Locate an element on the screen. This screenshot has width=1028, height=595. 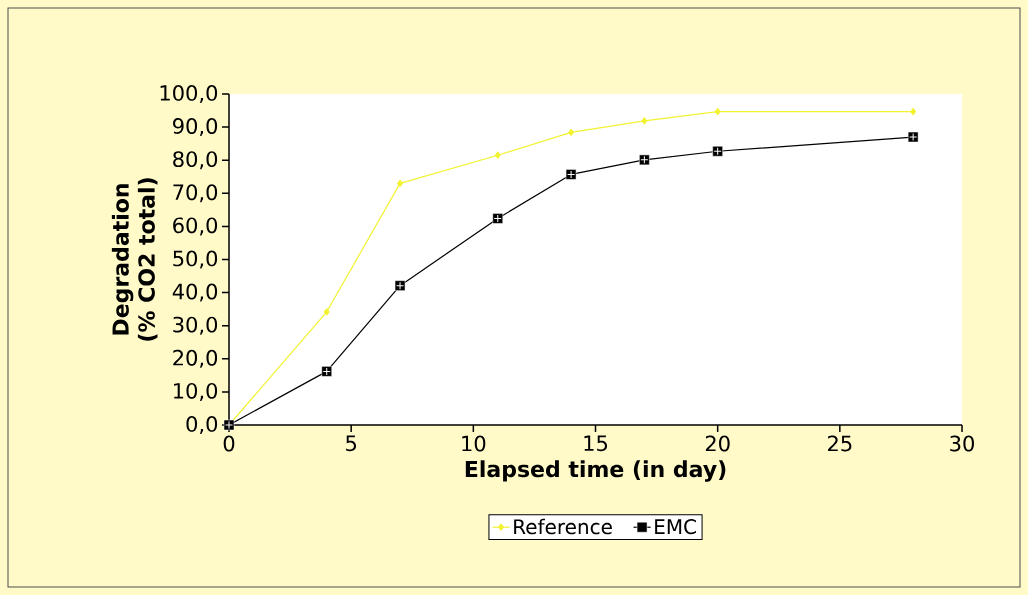
y-tick-label: 0,0 is located at coordinates (202, 425).